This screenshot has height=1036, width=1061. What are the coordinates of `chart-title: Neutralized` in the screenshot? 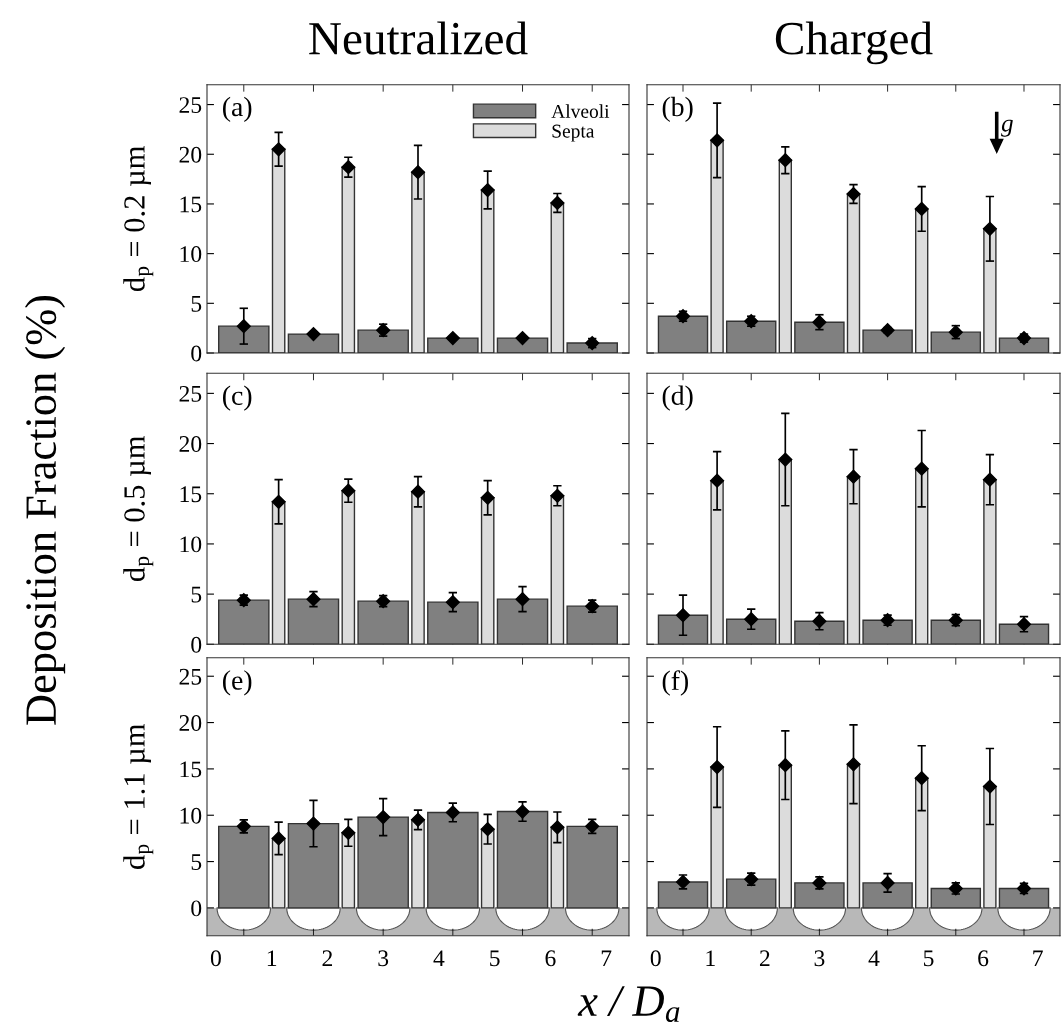 It's located at (418, 38).